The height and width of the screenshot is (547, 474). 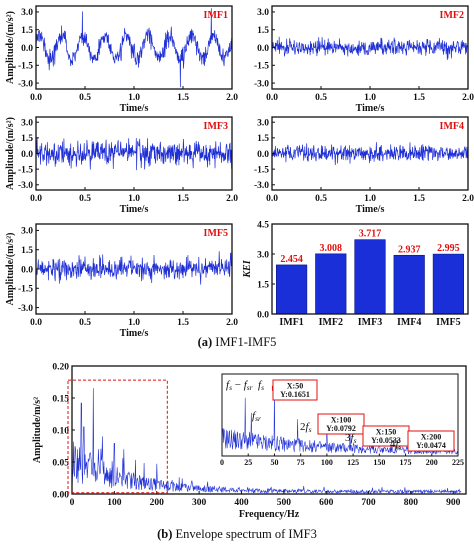 What do you see at coordinates (331, 284) in the screenshot?
I see `bar-IMF2` at bounding box center [331, 284].